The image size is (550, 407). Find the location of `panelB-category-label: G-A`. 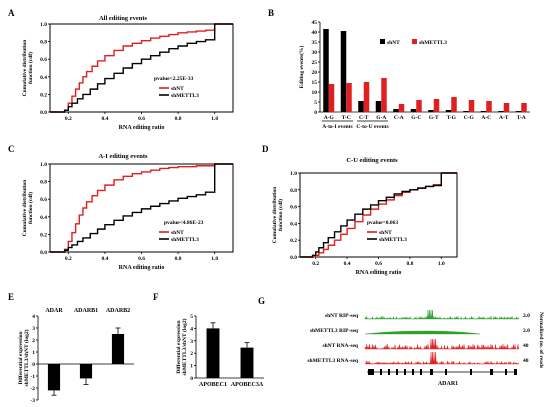

panelB-category-label: G-A is located at coordinates (381, 118).